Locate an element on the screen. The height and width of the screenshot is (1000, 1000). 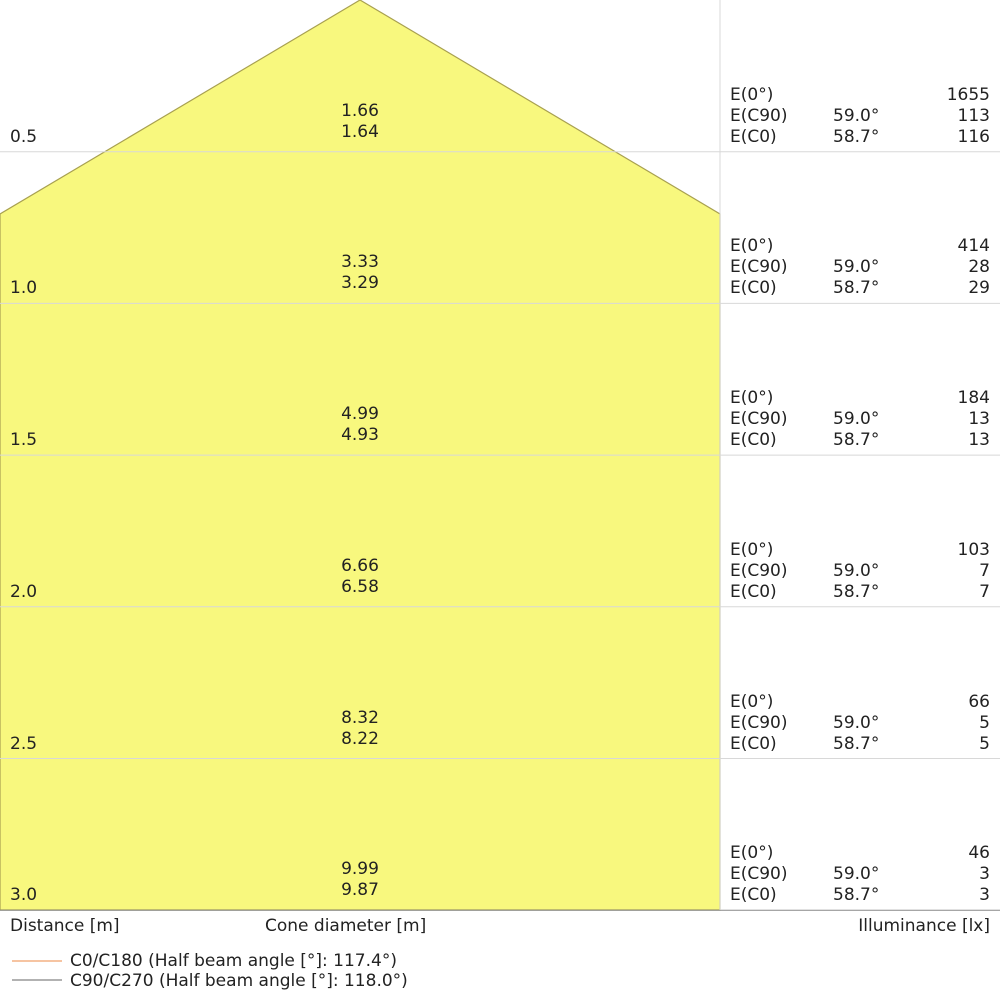
e-c90-value: 28 is located at coordinates (979, 267).